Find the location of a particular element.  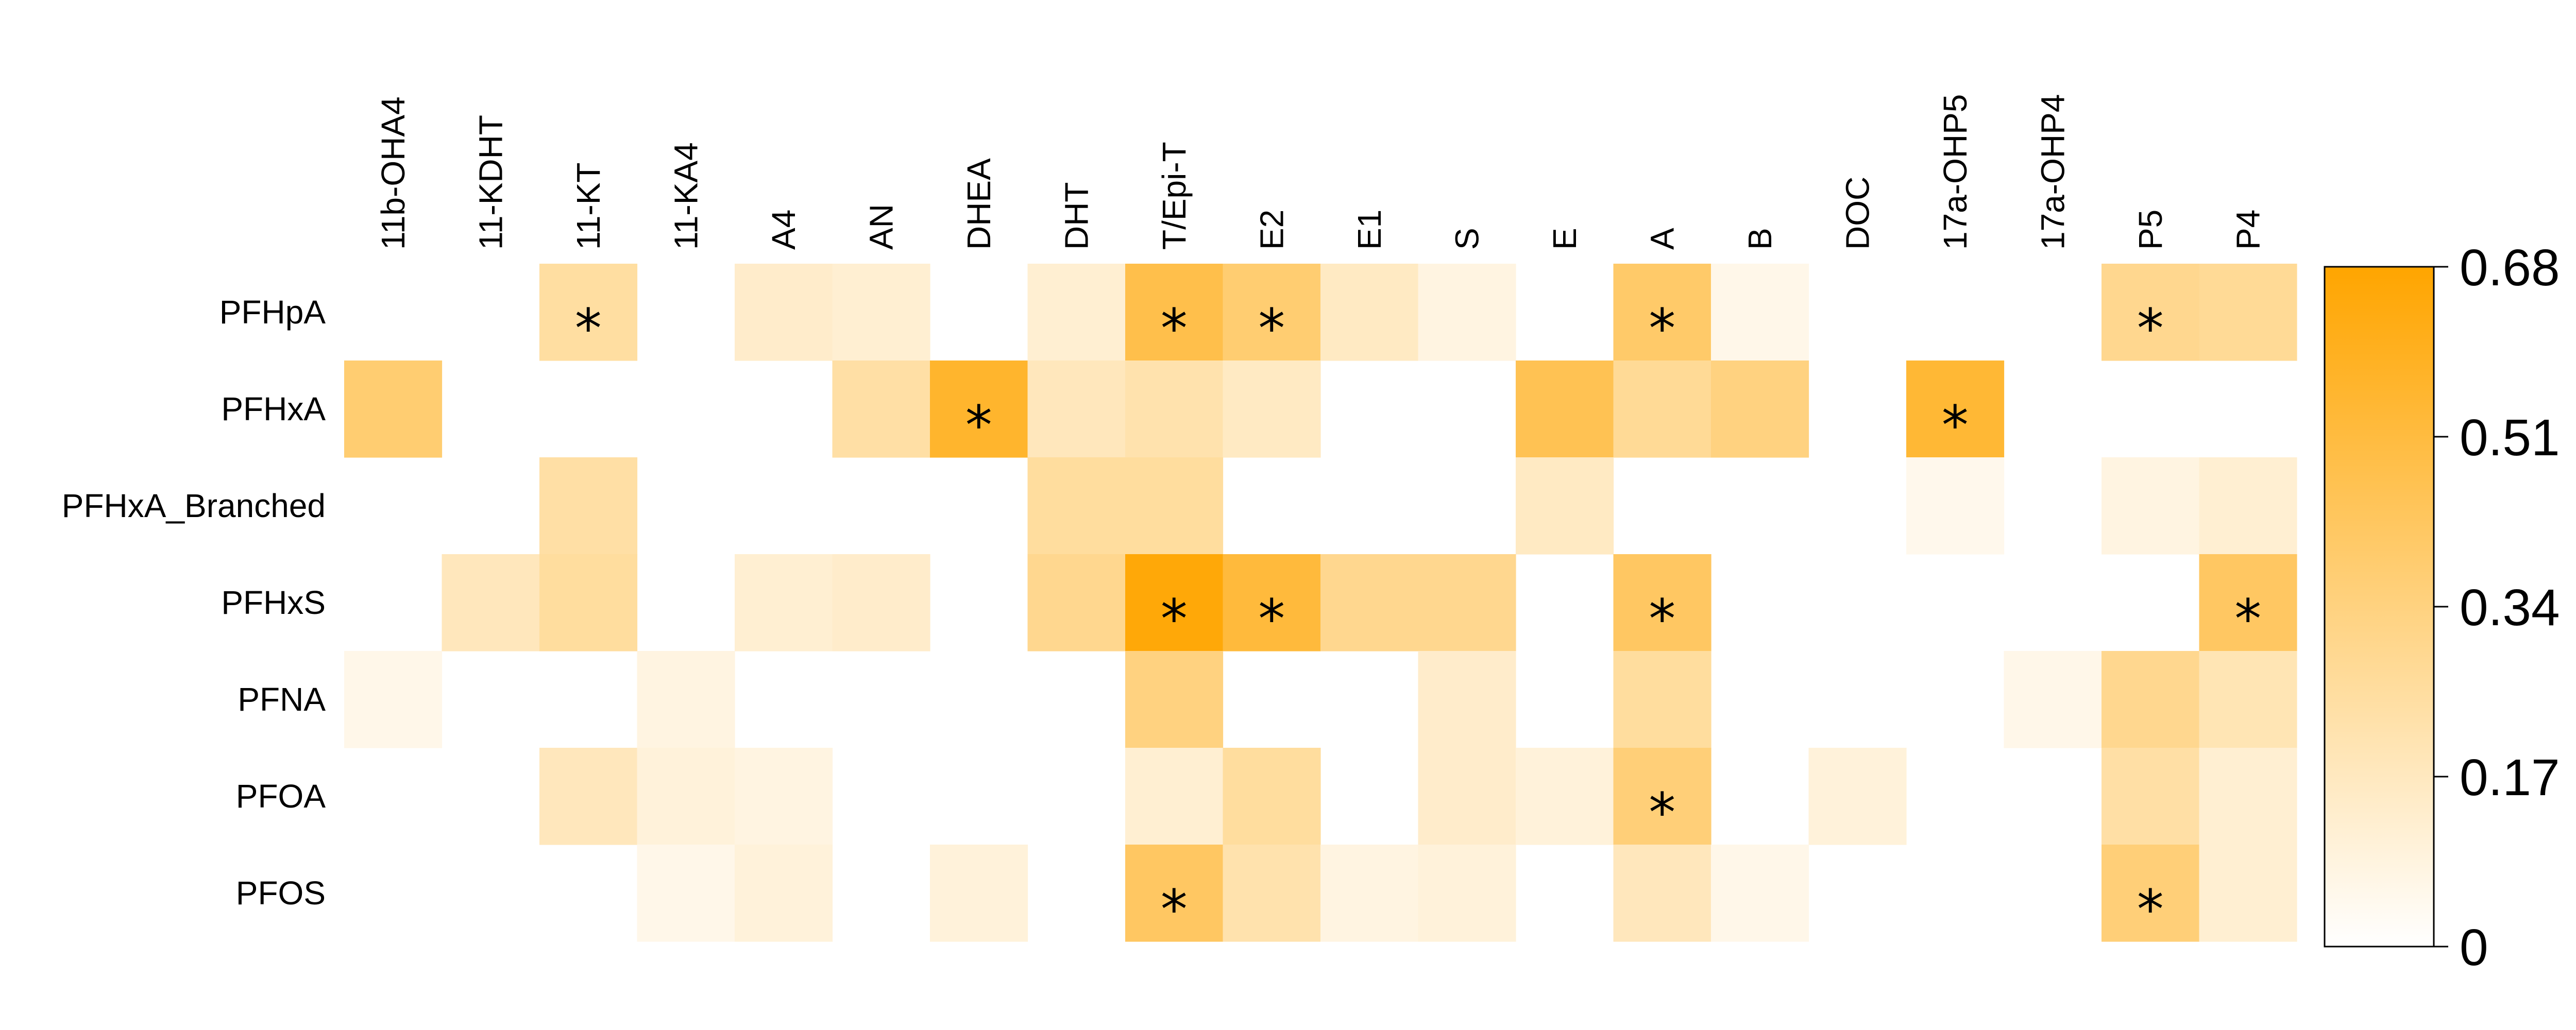

column-label: P4 is located at coordinates (2247, 230).